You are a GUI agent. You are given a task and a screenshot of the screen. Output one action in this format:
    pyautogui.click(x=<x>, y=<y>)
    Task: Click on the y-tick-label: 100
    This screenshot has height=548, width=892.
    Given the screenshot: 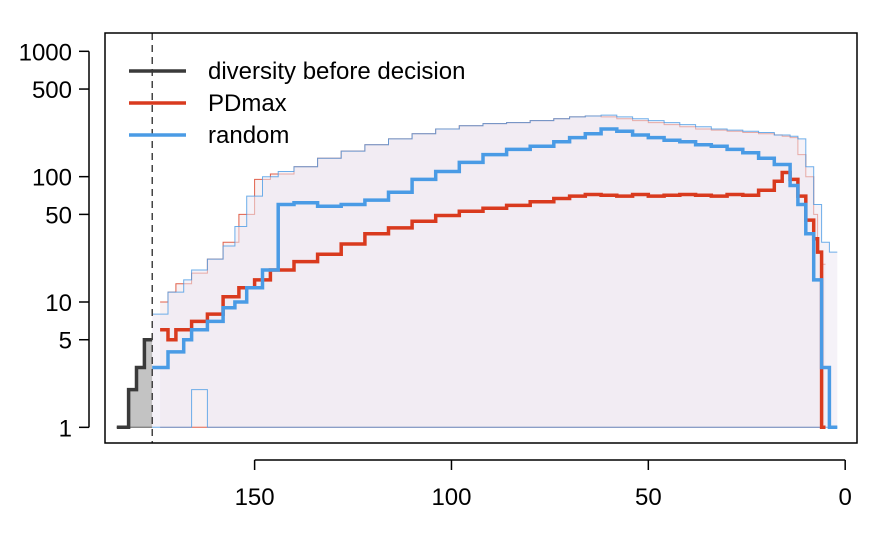 What is the action you would take?
    pyautogui.click(x=52, y=178)
    